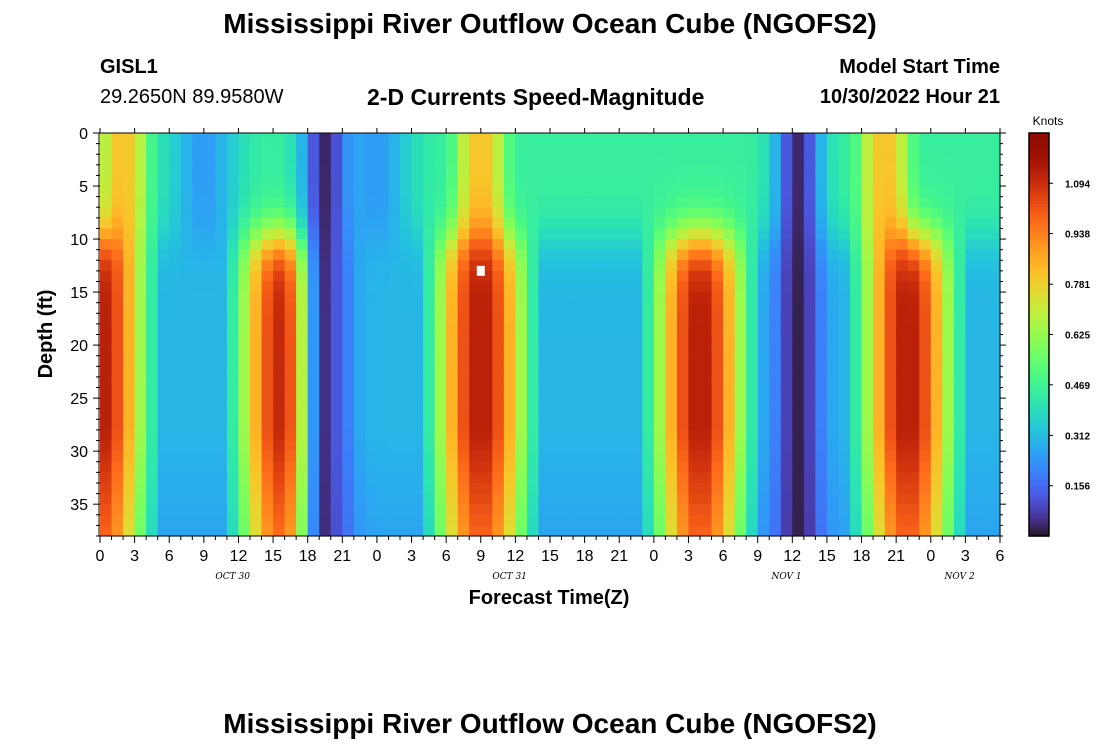 The image size is (1100, 750). I want to click on x-tick-label: 3, so click(688, 556).